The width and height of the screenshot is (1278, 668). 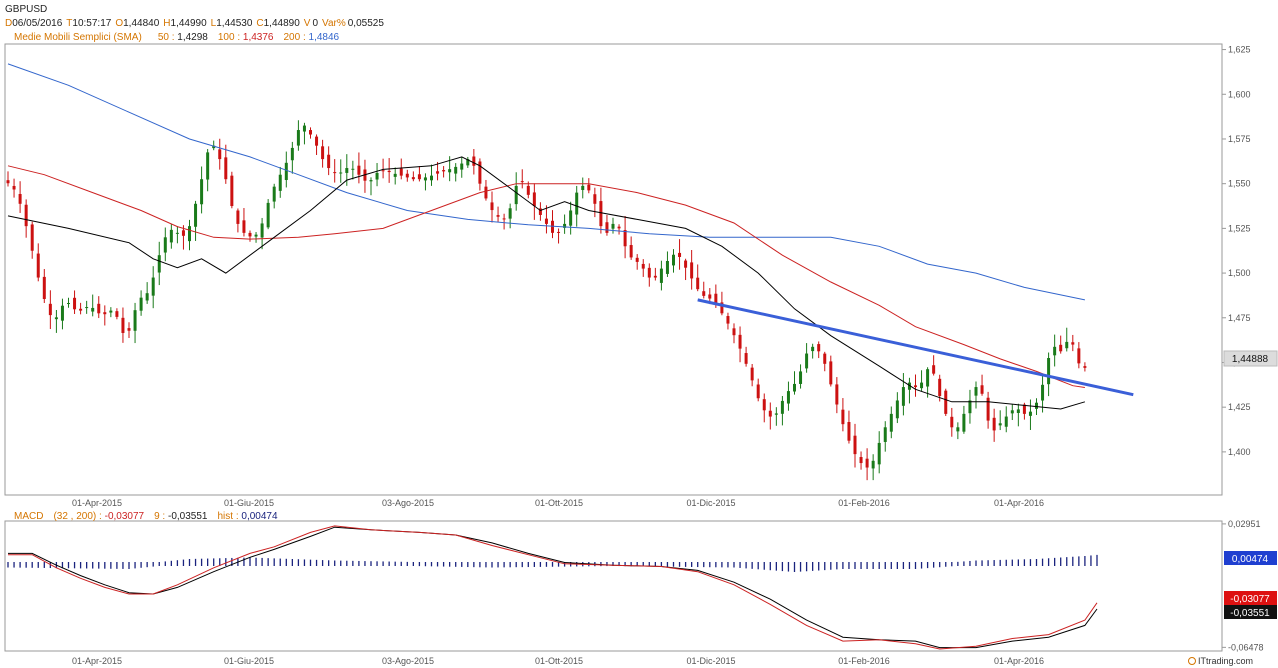 I want to click on macd-value: -0,03077, so click(x=125, y=516).